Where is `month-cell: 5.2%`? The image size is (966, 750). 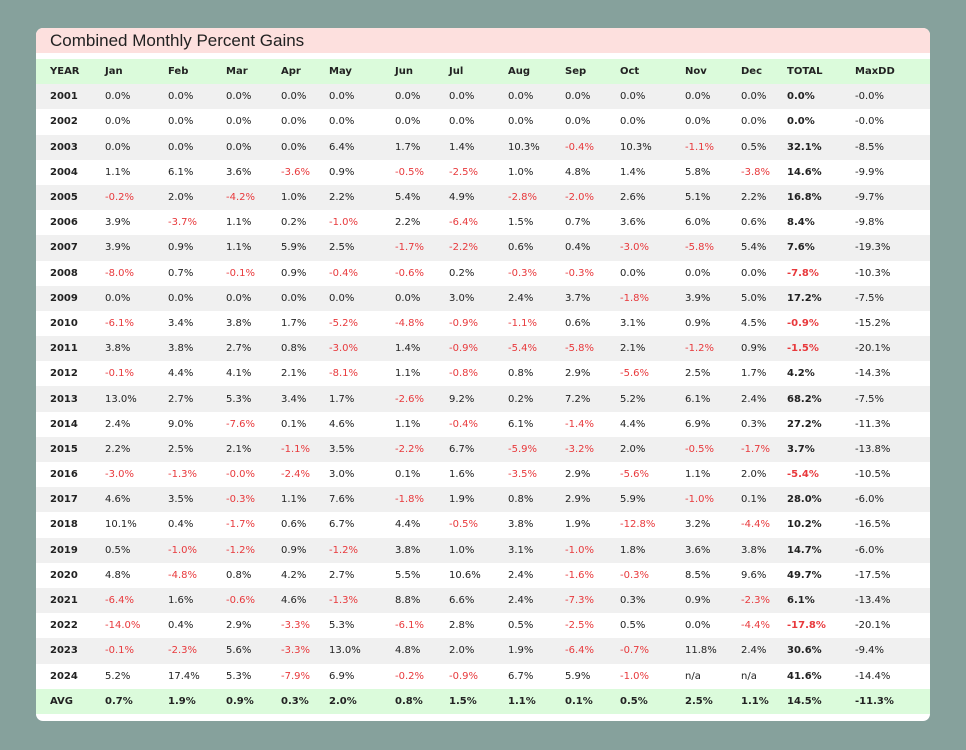
month-cell: 5.2% is located at coordinates (633, 399).